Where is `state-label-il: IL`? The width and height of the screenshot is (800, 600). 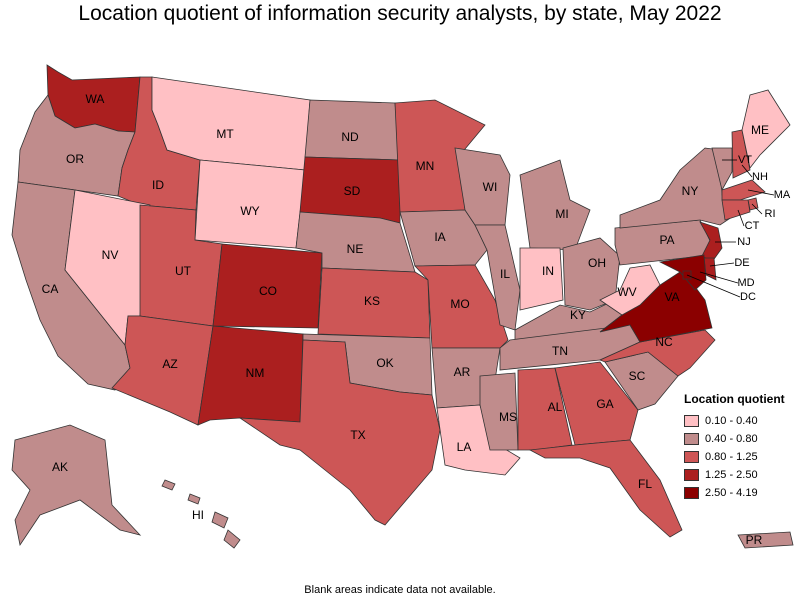
state-label-il: IL is located at coordinates (505, 274).